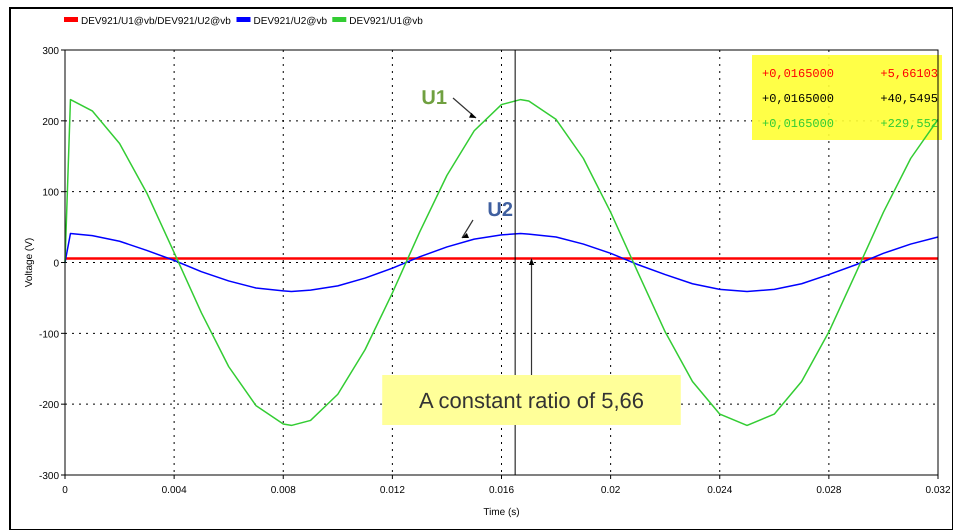 The image size is (953, 530). What do you see at coordinates (938, 490) in the screenshot?
I see `x-tick-label: 0.032` at bounding box center [938, 490].